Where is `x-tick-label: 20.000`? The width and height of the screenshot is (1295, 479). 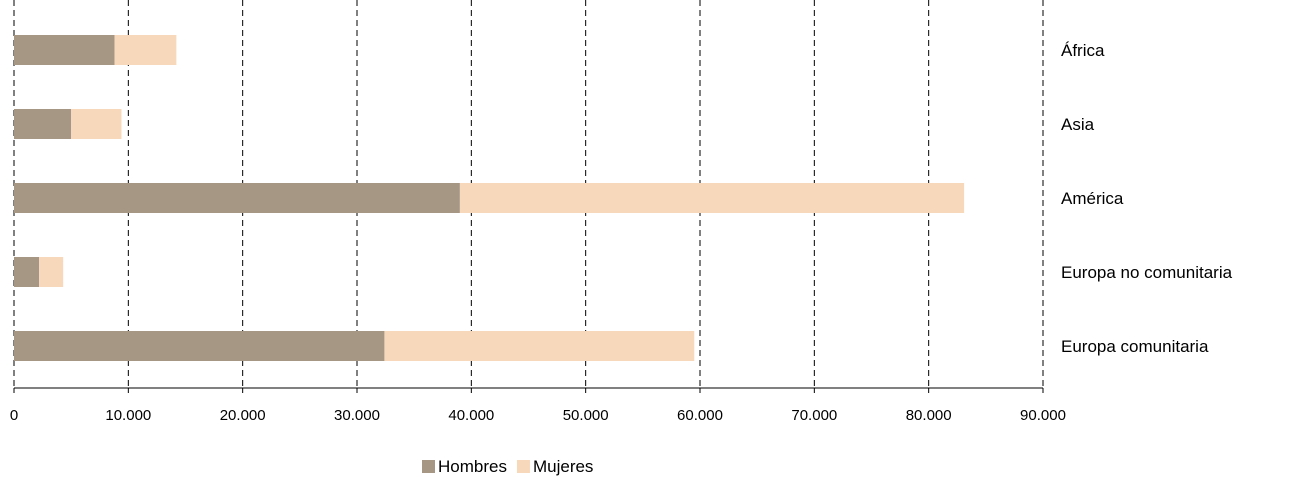 x-tick-label: 20.000 is located at coordinates (243, 415).